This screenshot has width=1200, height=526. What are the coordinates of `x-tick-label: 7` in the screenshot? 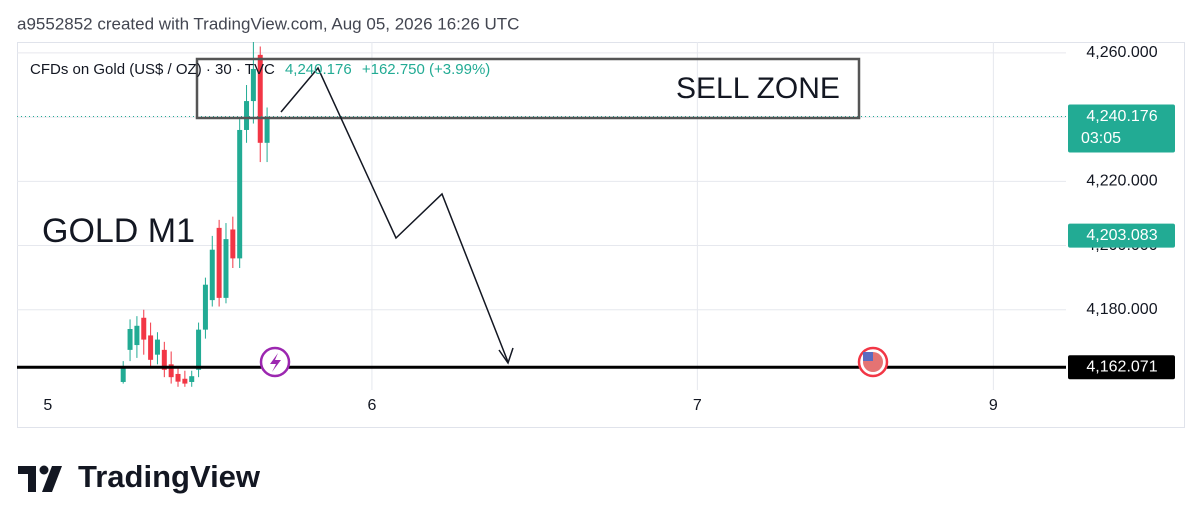 It's located at (697, 405).